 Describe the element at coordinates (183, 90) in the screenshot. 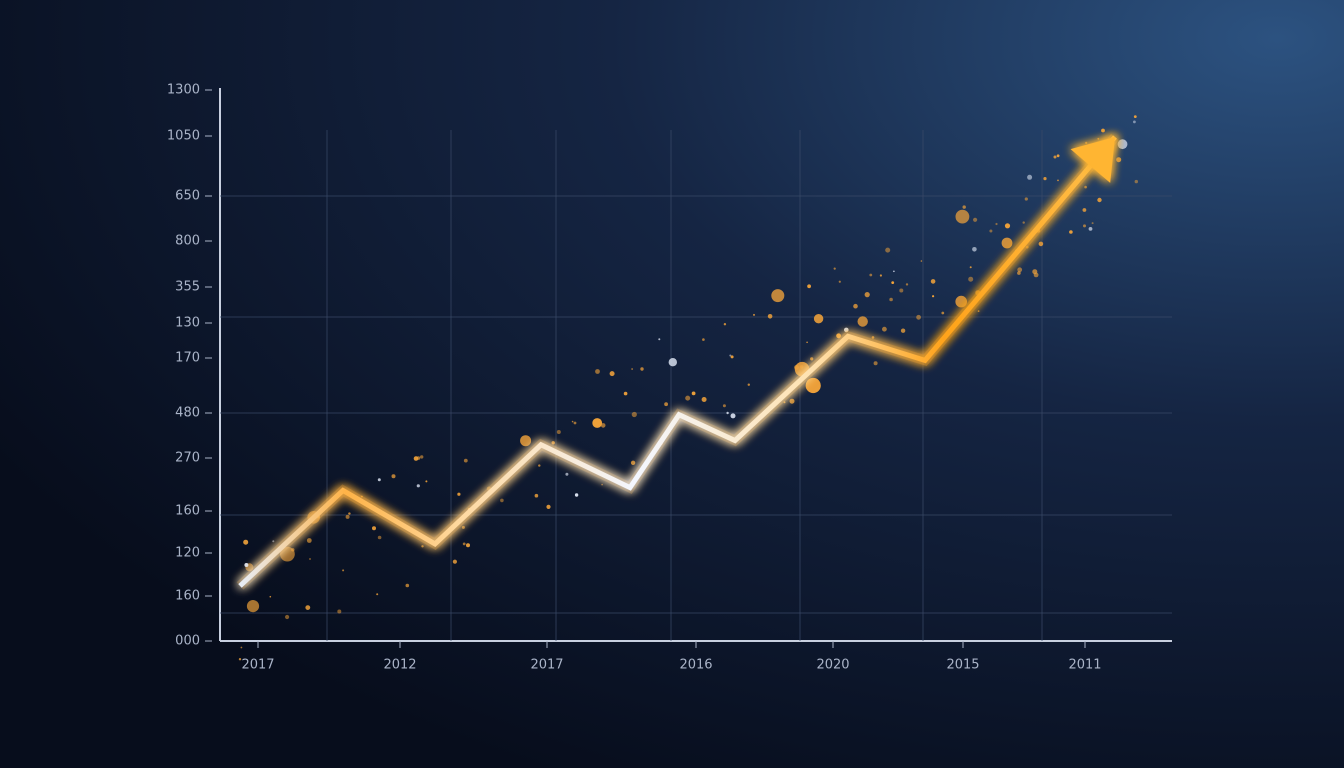

I see `y-axis-label: 1300` at that location.